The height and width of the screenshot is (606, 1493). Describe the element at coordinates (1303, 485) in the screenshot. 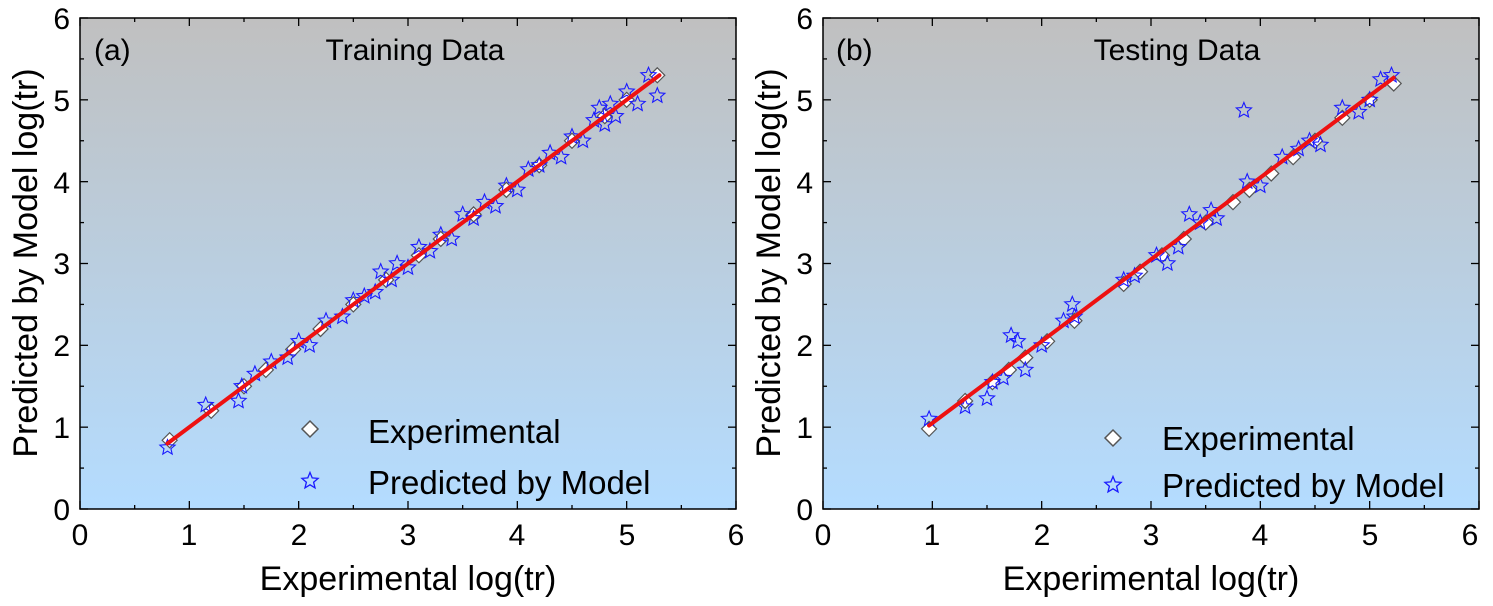

I see `legend-predicted-label-b: Predicted by Model` at that location.